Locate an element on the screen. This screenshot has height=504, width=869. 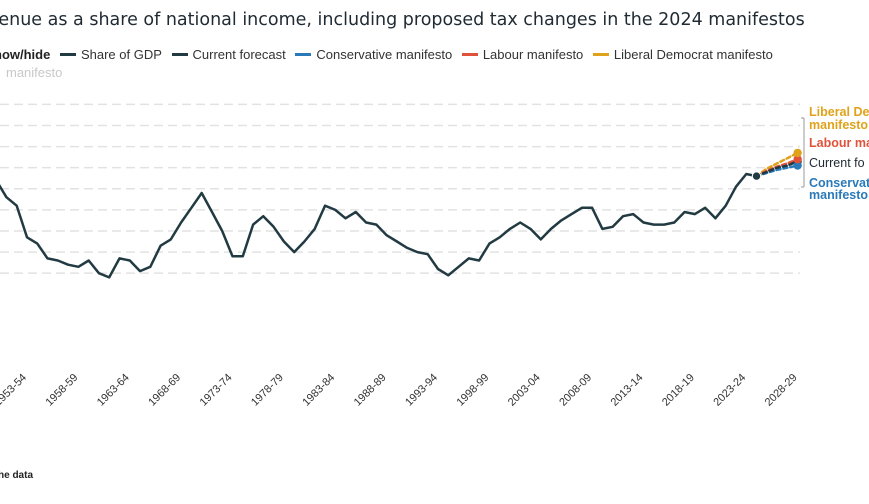
legend-label: Share of GDP is located at coordinates (121, 54).